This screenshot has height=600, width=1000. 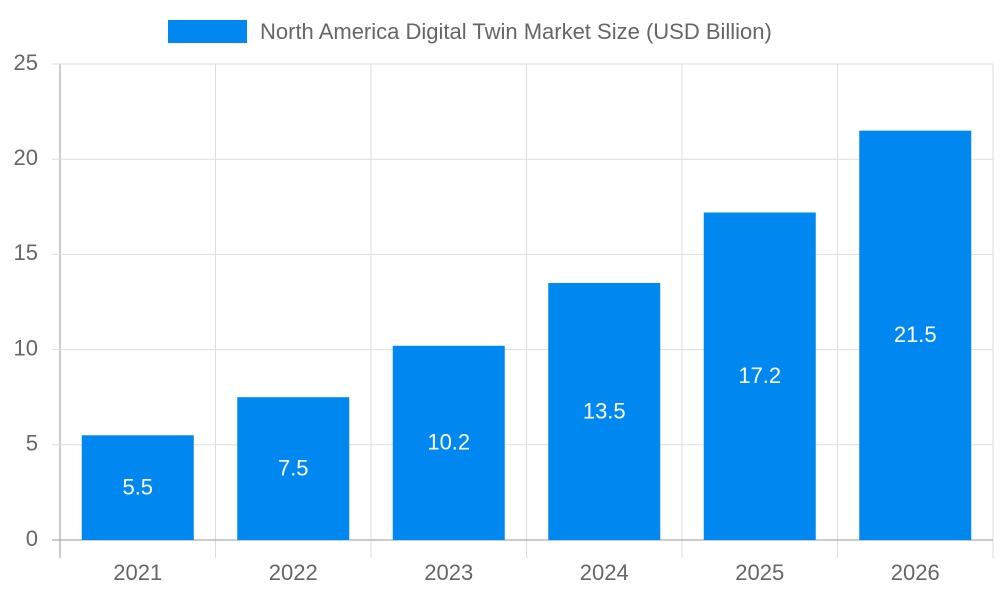 What do you see at coordinates (207, 31) in the screenshot?
I see `legend-swatch` at bounding box center [207, 31].